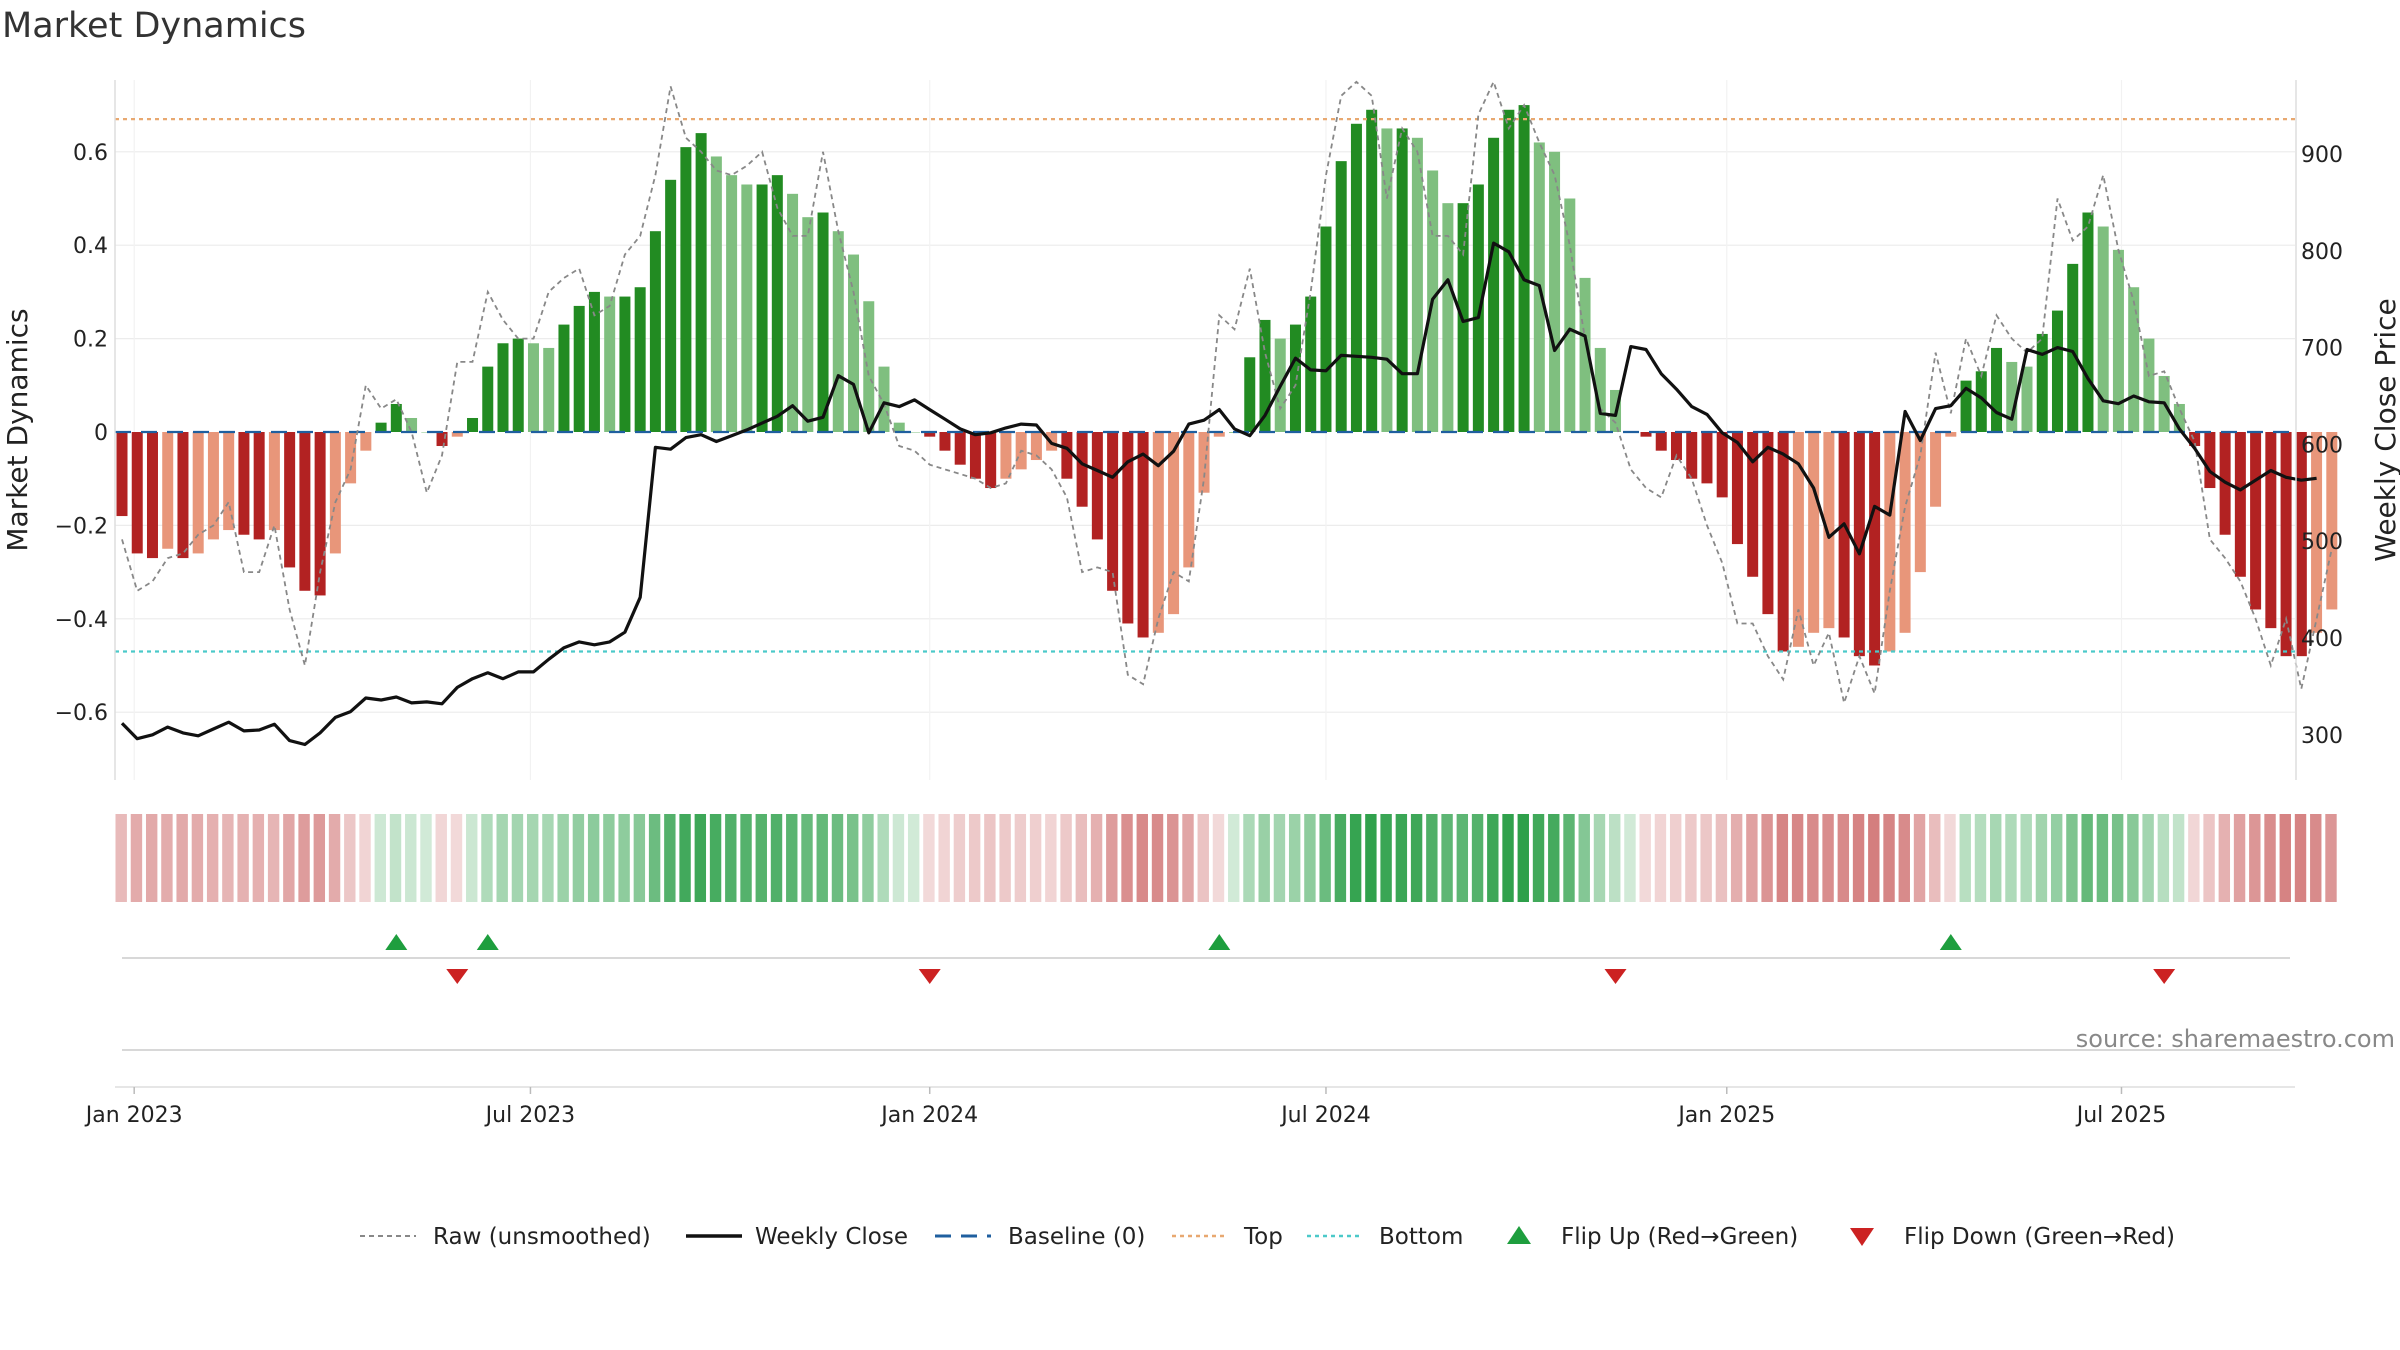 The width and height of the screenshot is (2400, 1350). I want to click on legend-bottom-label: Bottom, so click(1421, 1237).